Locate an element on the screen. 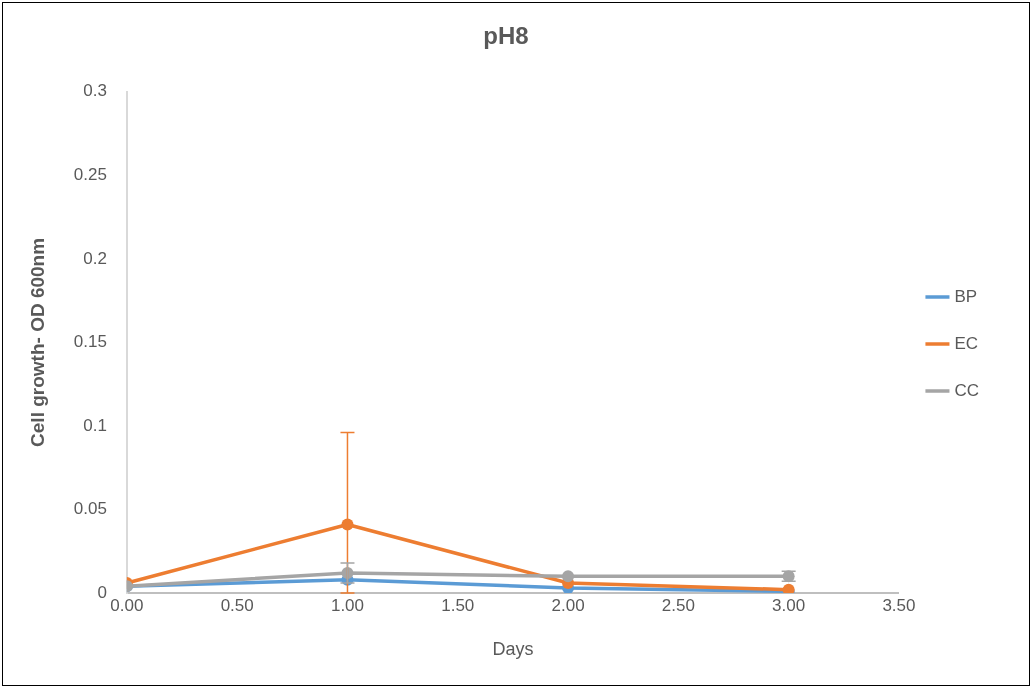 The width and height of the screenshot is (1034, 688). y-tick-label: 0.15 is located at coordinates (90, 342).